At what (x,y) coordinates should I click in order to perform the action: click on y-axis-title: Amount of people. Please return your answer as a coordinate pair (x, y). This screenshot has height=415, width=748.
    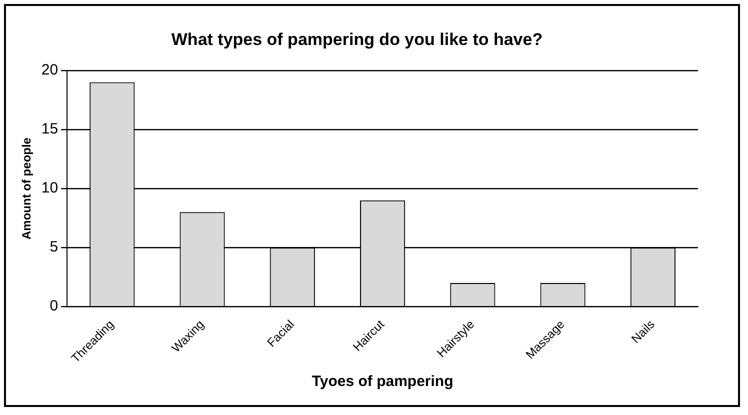
    Looking at the image, I should click on (27, 188).